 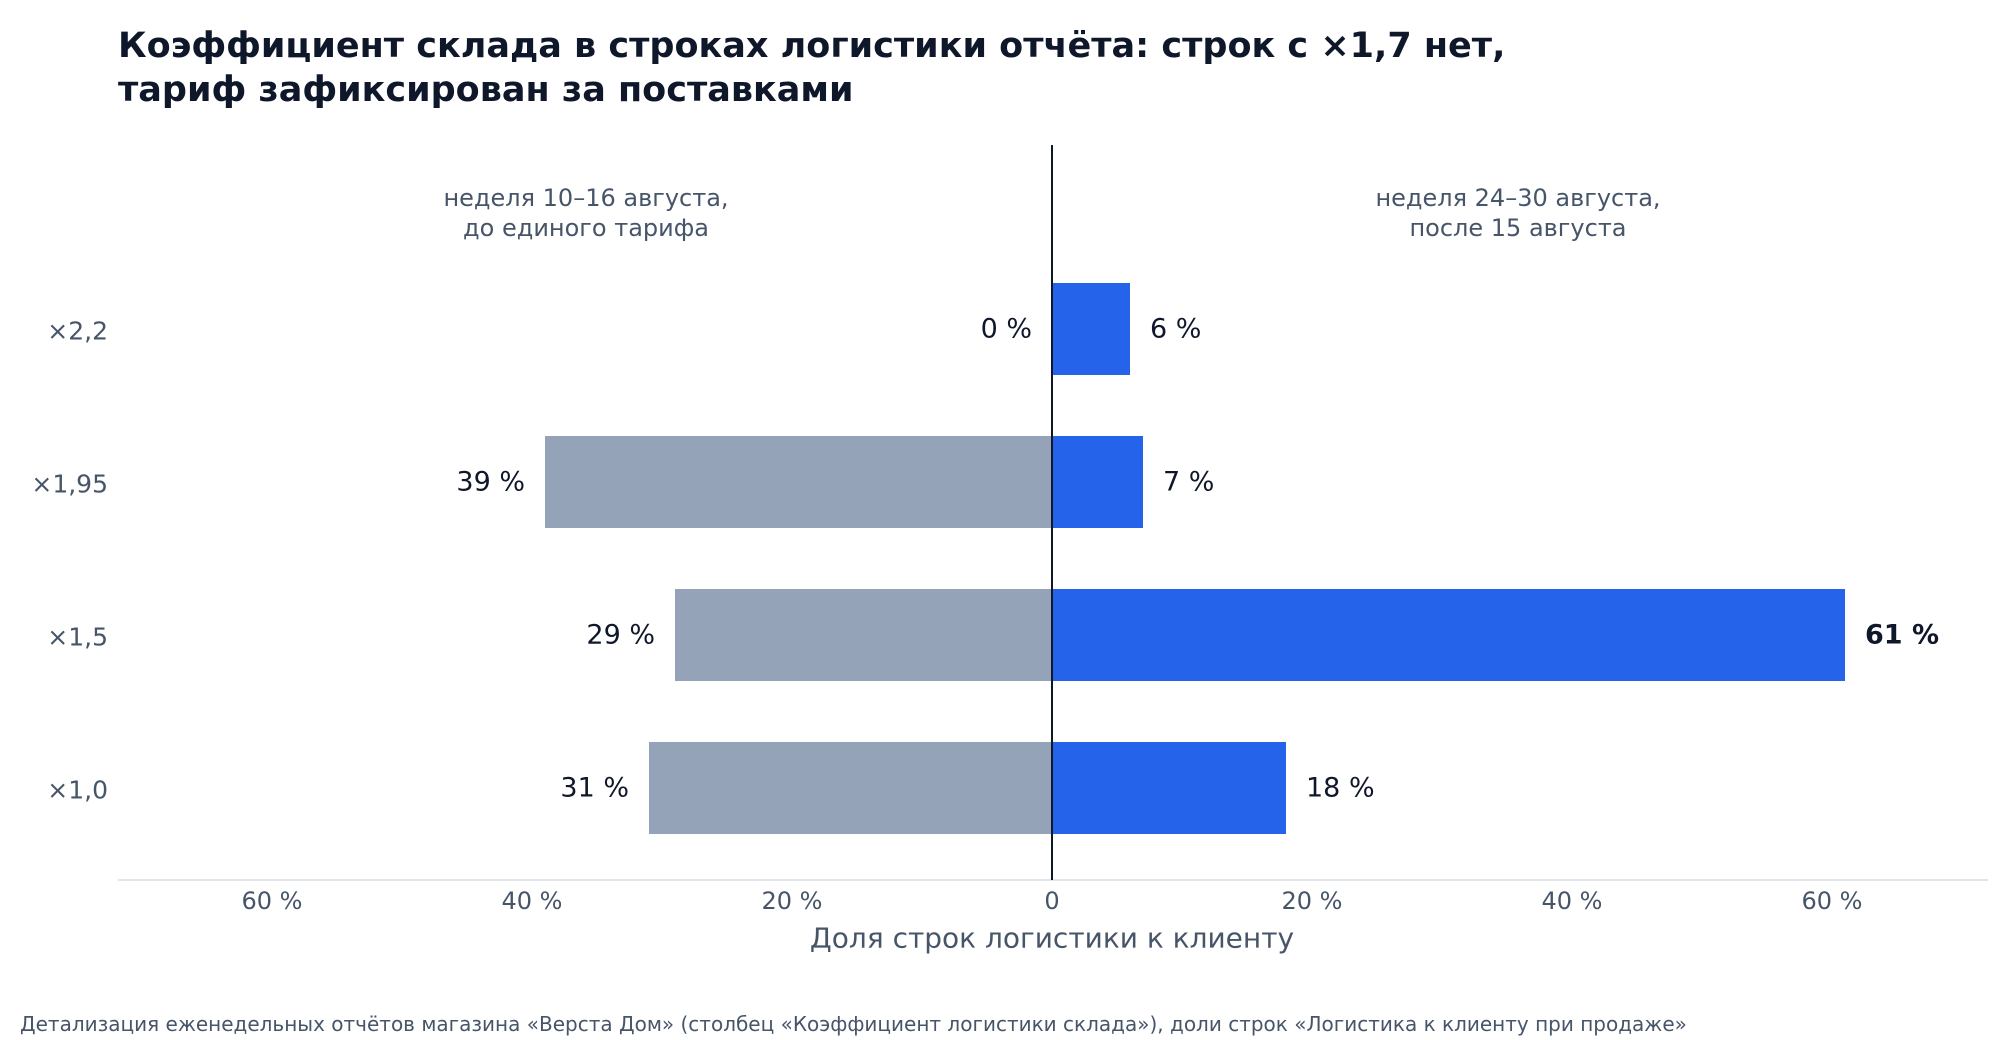 What do you see at coordinates (1902, 635) in the screenshot?
I see `value-label-after-3: 61 %` at bounding box center [1902, 635].